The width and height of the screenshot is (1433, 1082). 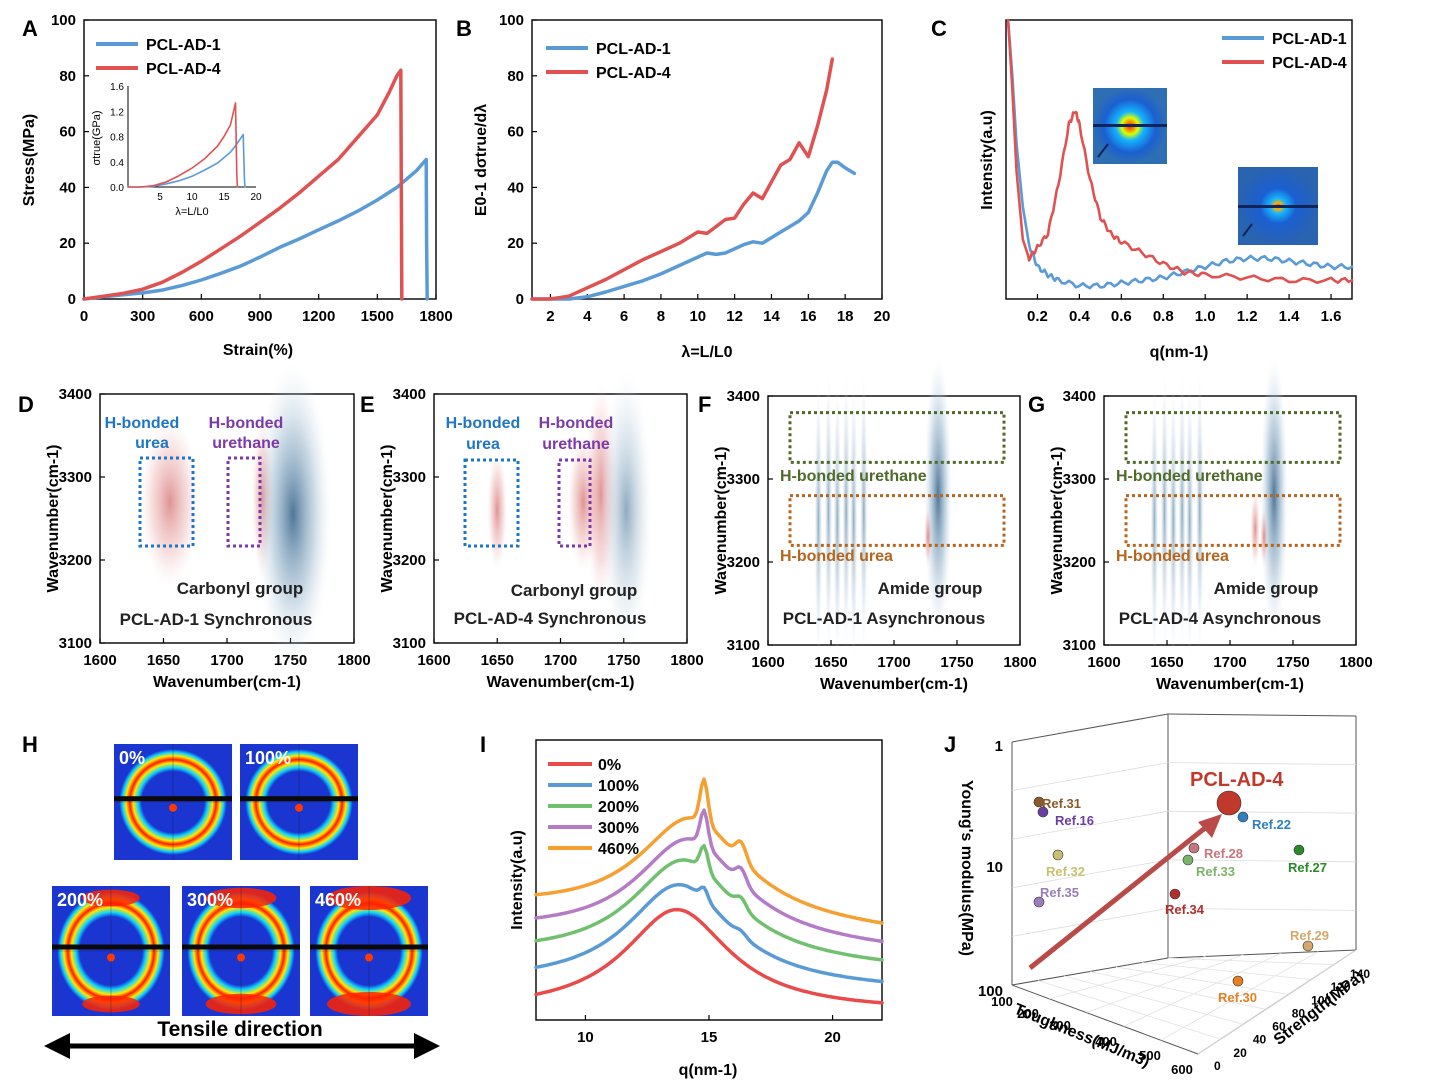 What do you see at coordinates (618, 828) in the screenshot?
I see `legend-label: 300%` at bounding box center [618, 828].